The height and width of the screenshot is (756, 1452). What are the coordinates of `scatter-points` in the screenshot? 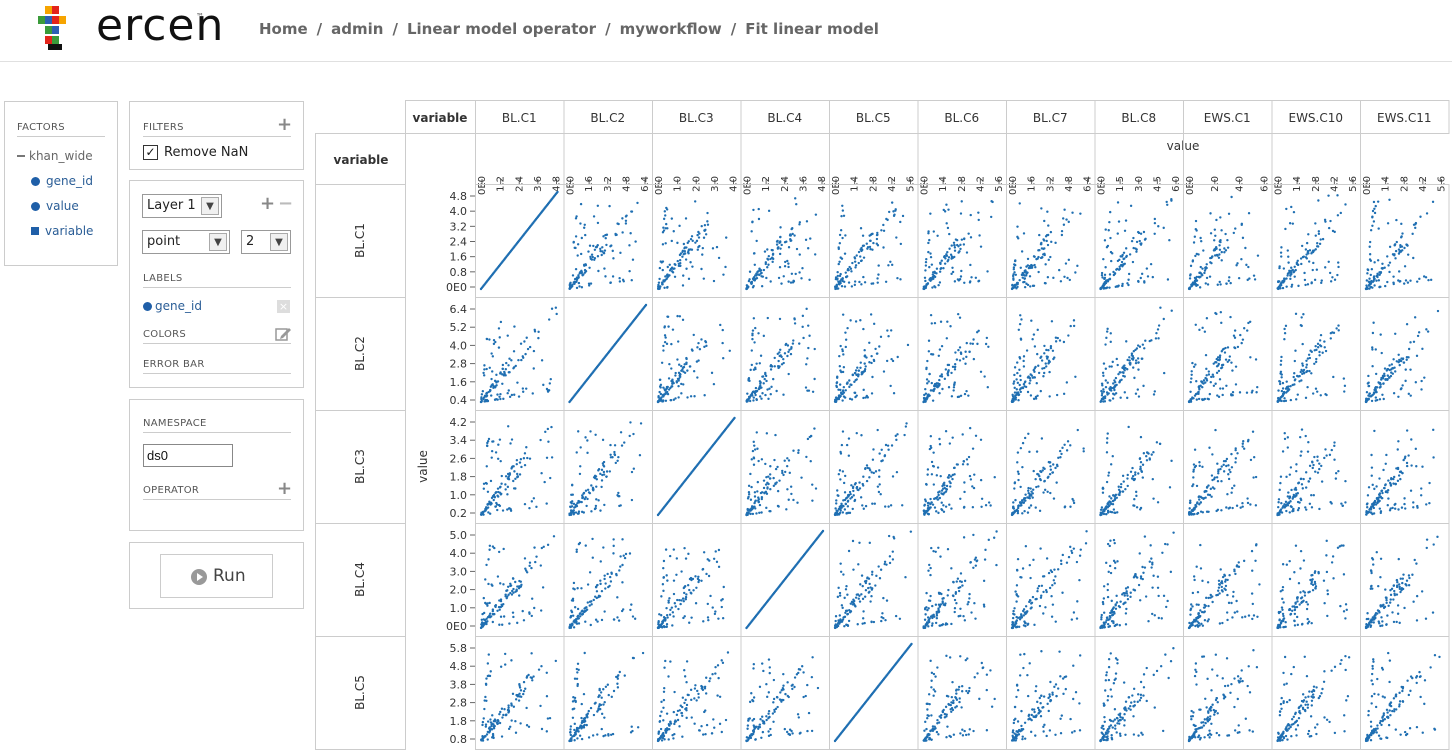 It's located at (602, 583).